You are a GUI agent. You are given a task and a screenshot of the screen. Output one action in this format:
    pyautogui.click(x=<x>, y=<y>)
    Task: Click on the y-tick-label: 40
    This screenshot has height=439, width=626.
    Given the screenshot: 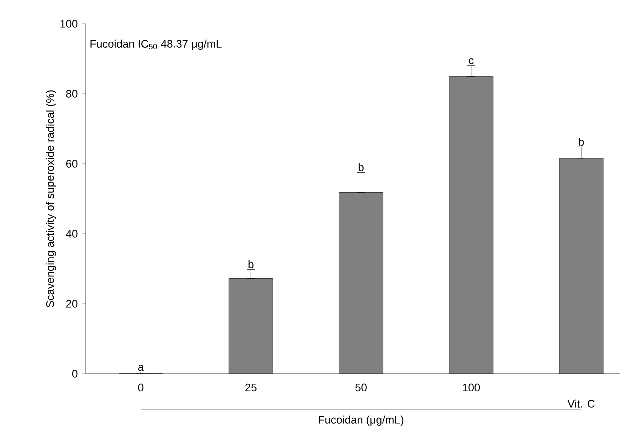 What is the action you would take?
    pyautogui.click(x=72, y=234)
    